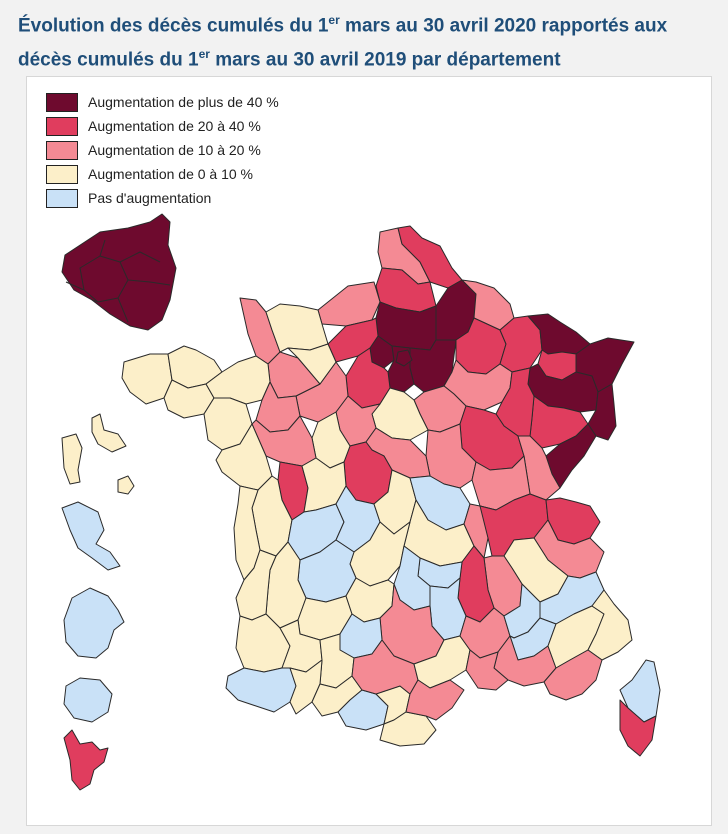 This screenshot has height=834, width=728. I want to click on legend-label-10: Augmentation de 10 à 20 %, so click(174, 150).